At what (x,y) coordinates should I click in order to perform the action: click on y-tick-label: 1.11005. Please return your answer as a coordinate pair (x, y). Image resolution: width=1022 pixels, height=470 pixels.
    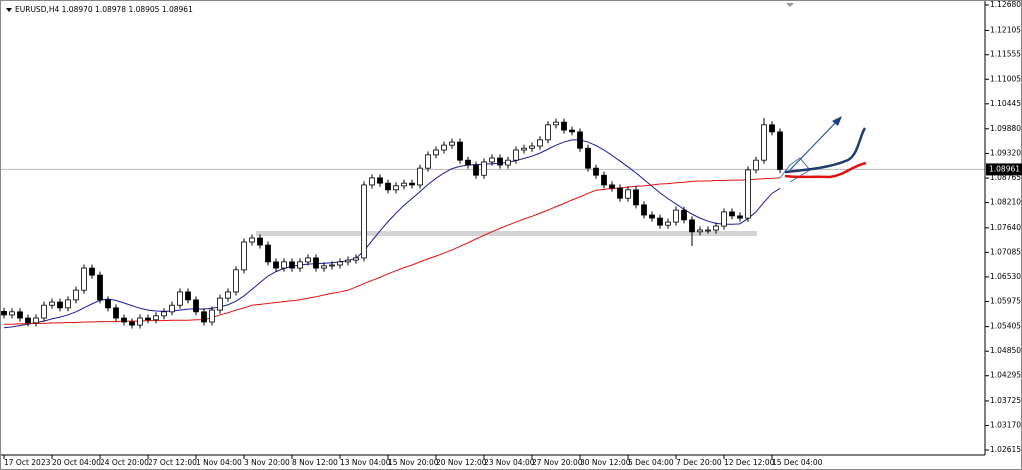
    Looking at the image, I should click on (1005, 78).